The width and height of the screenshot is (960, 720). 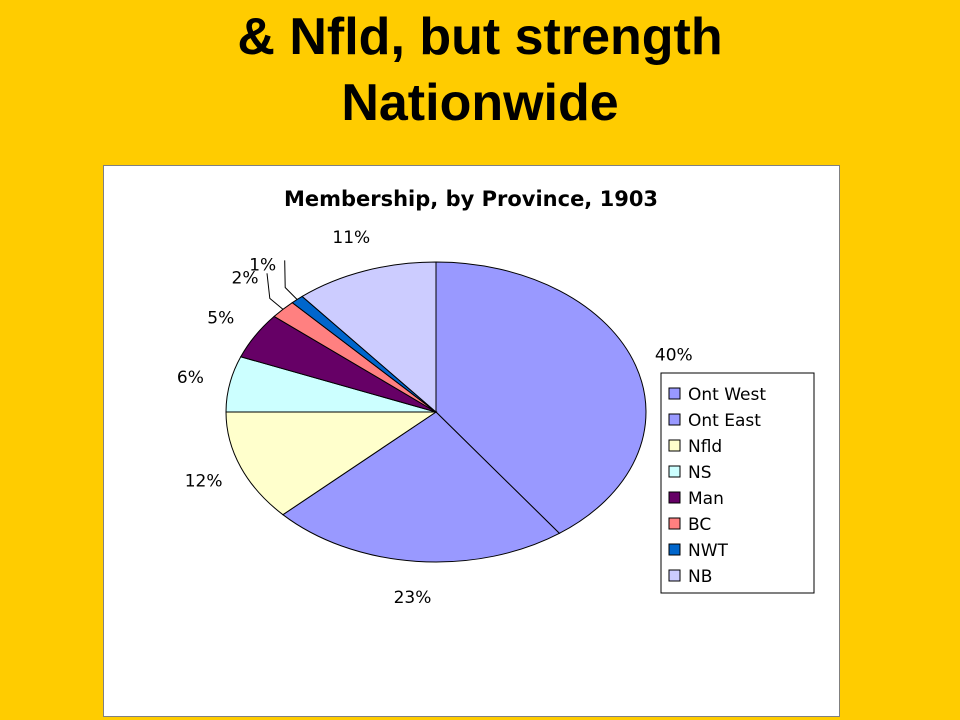 I want to click on legend-label-ns: NS, so click(x=700, y=473).